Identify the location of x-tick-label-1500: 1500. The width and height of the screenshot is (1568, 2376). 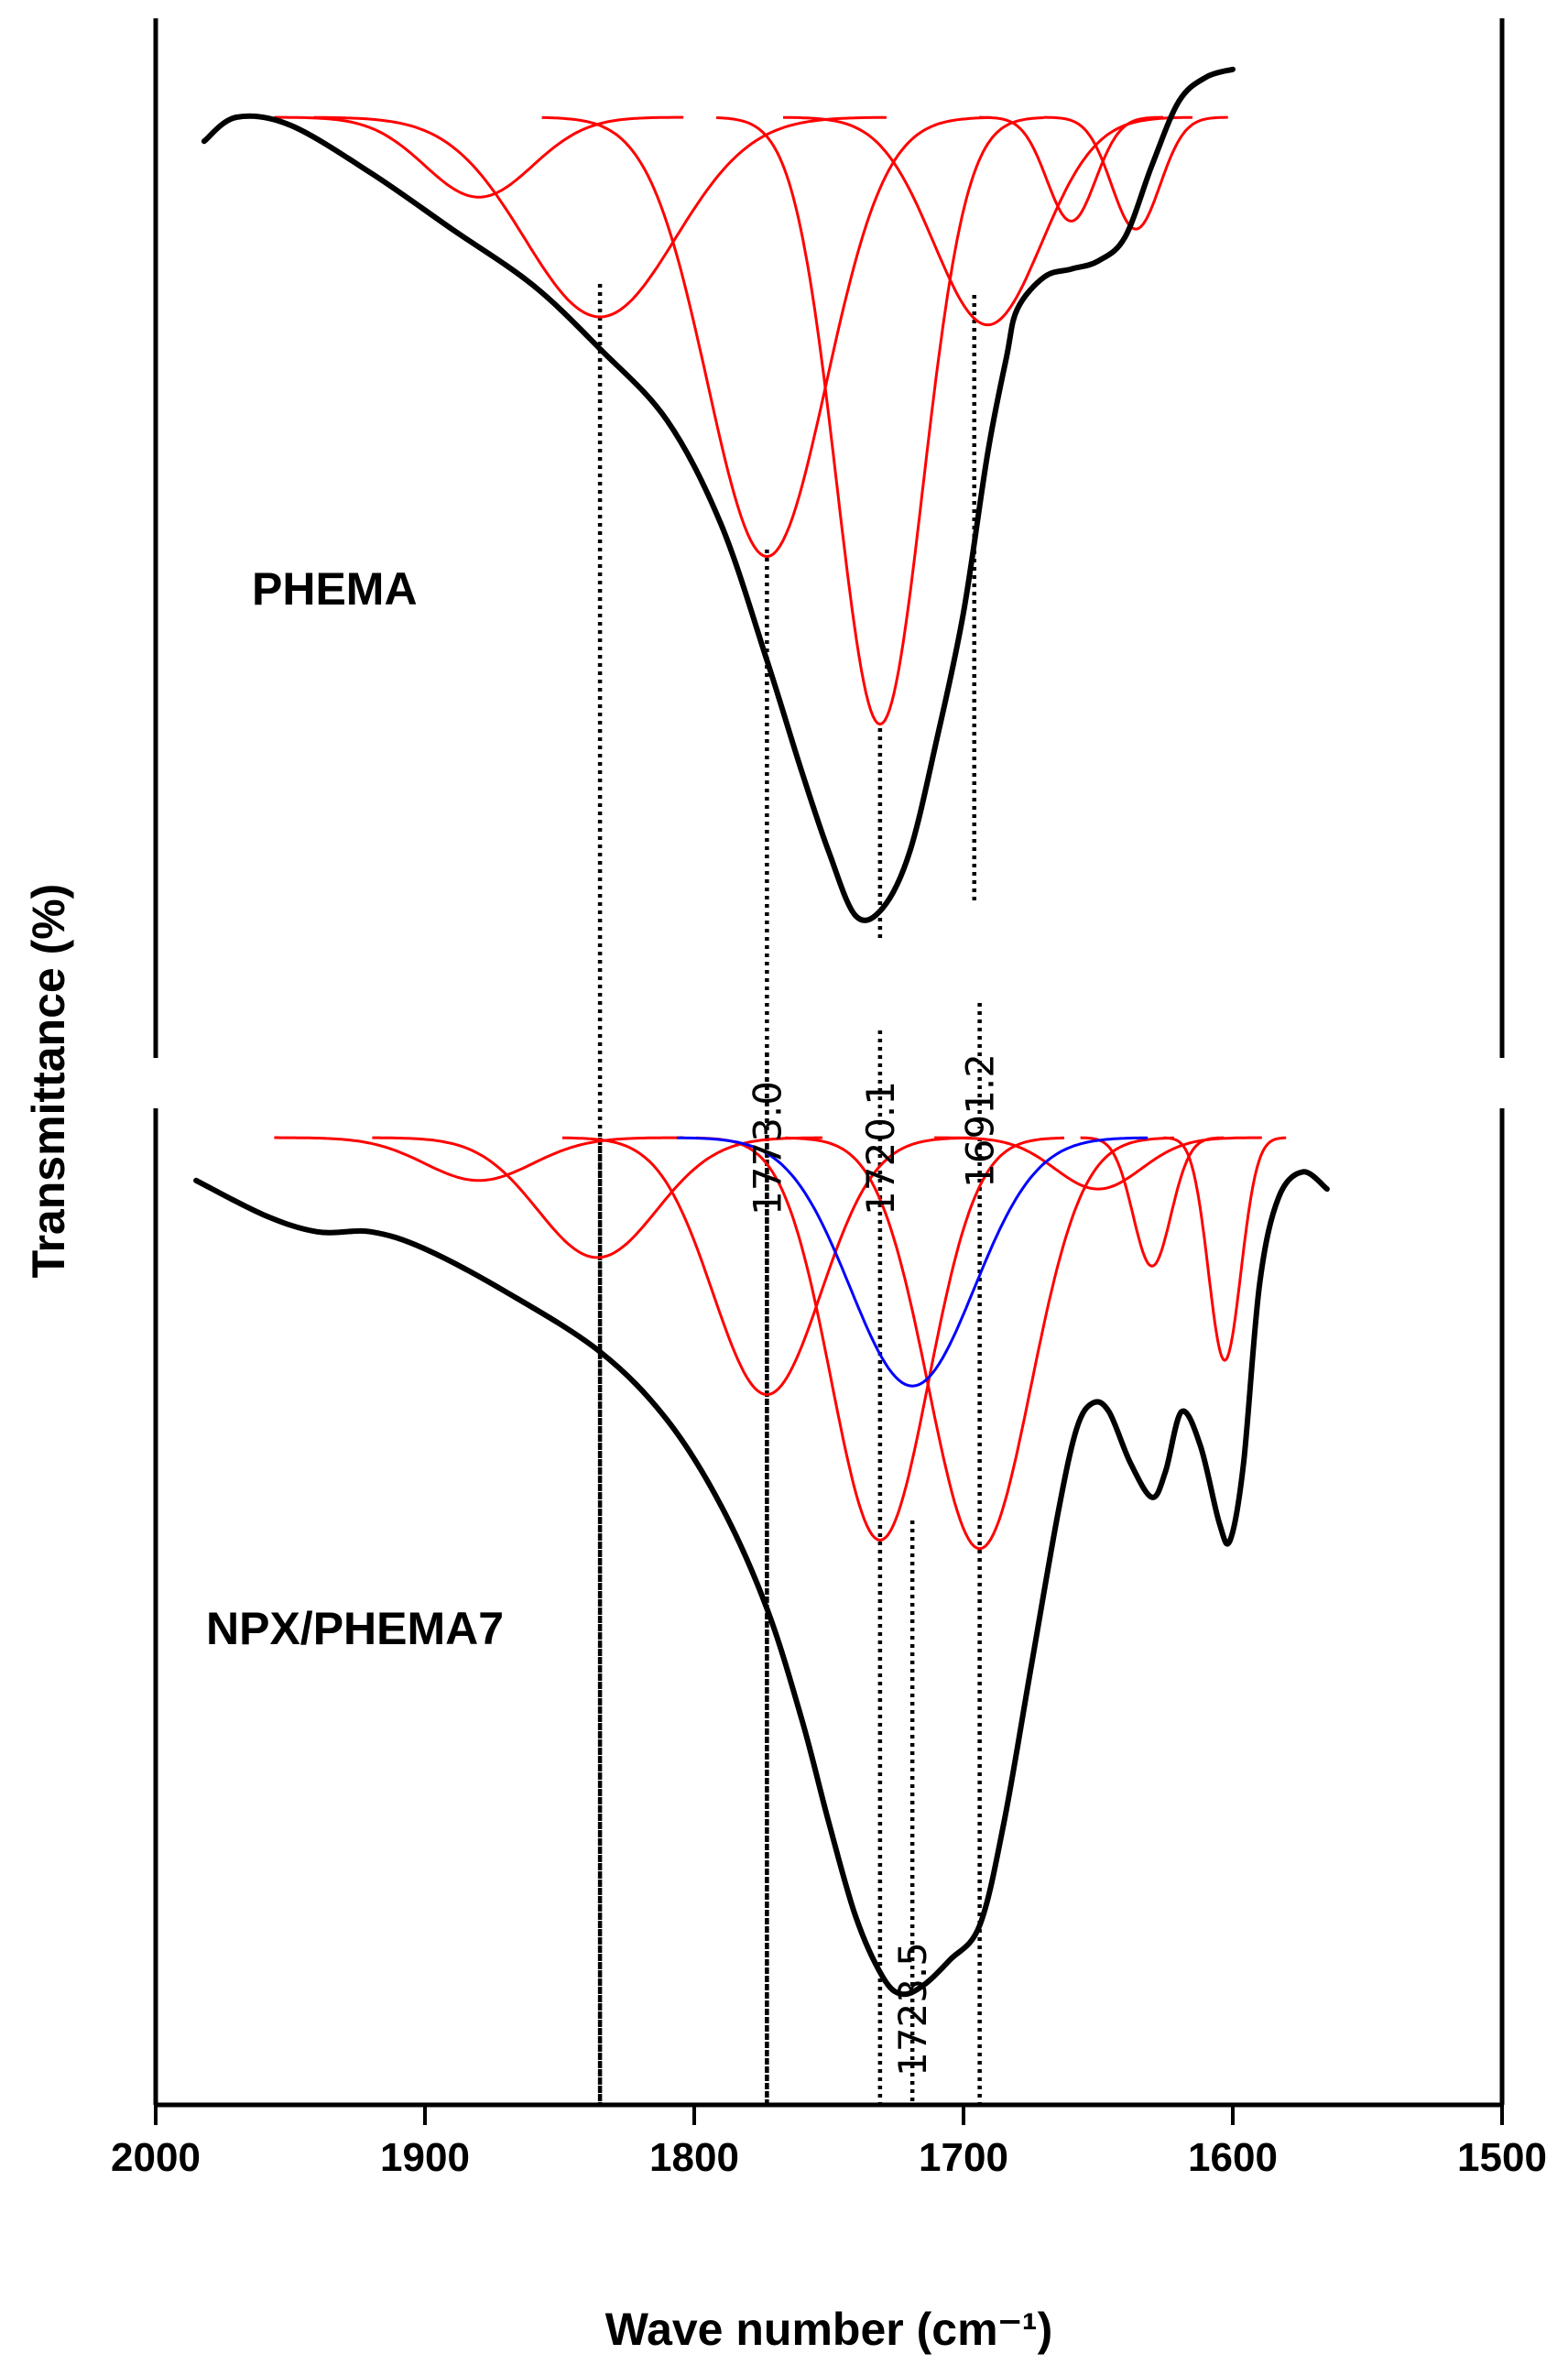
(1502, 2157).